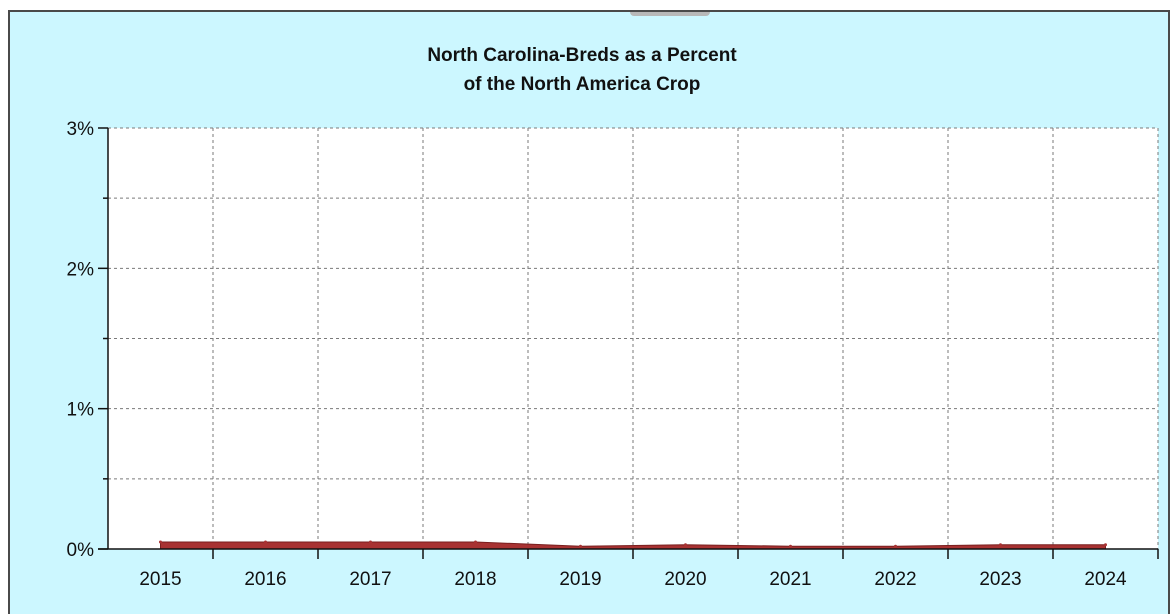 This screenshot has height=615, width=1172. I want to click on y-tick-label: 0%, so click(81, 550).